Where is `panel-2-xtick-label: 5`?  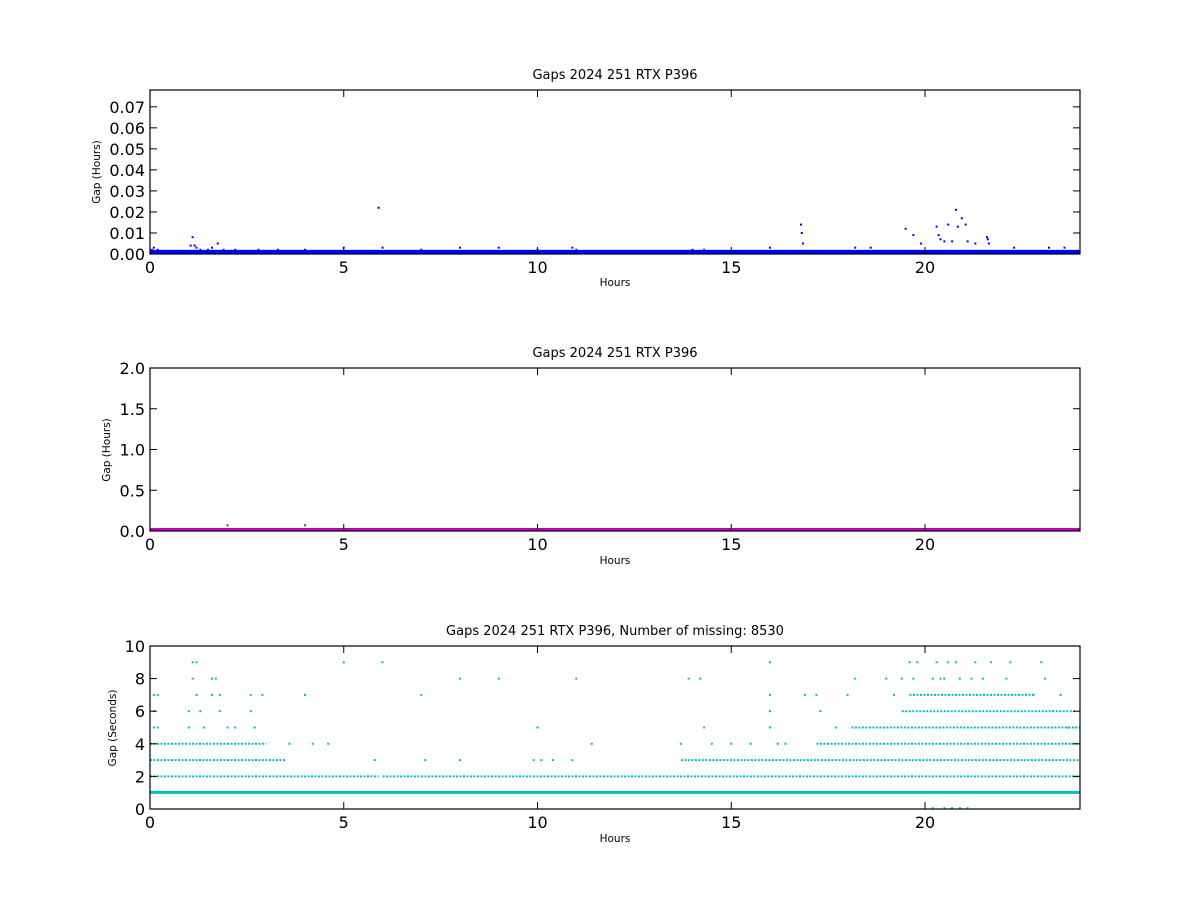 panel-2-xtick-label: 5 is located at coordinates (344, 544).